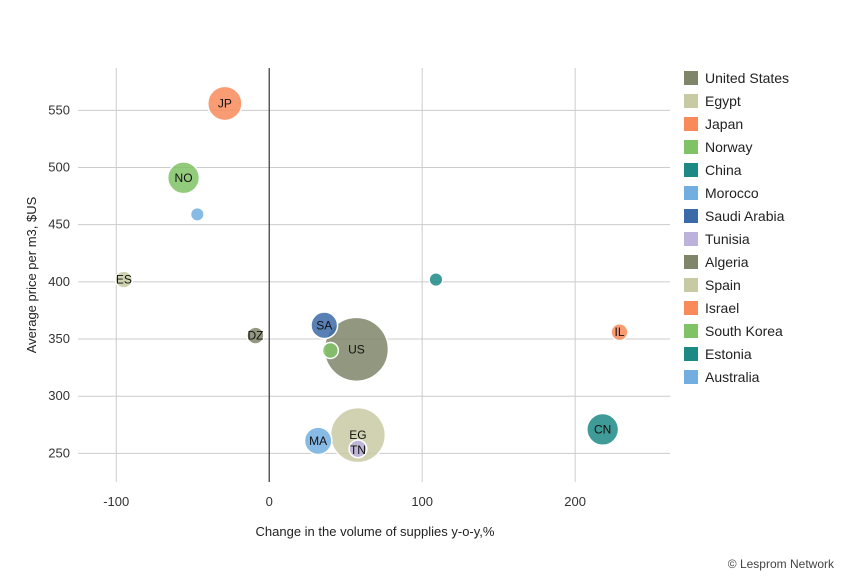 The image size is (850, 583). I want to click on legend-item: China, so click(736, 169).